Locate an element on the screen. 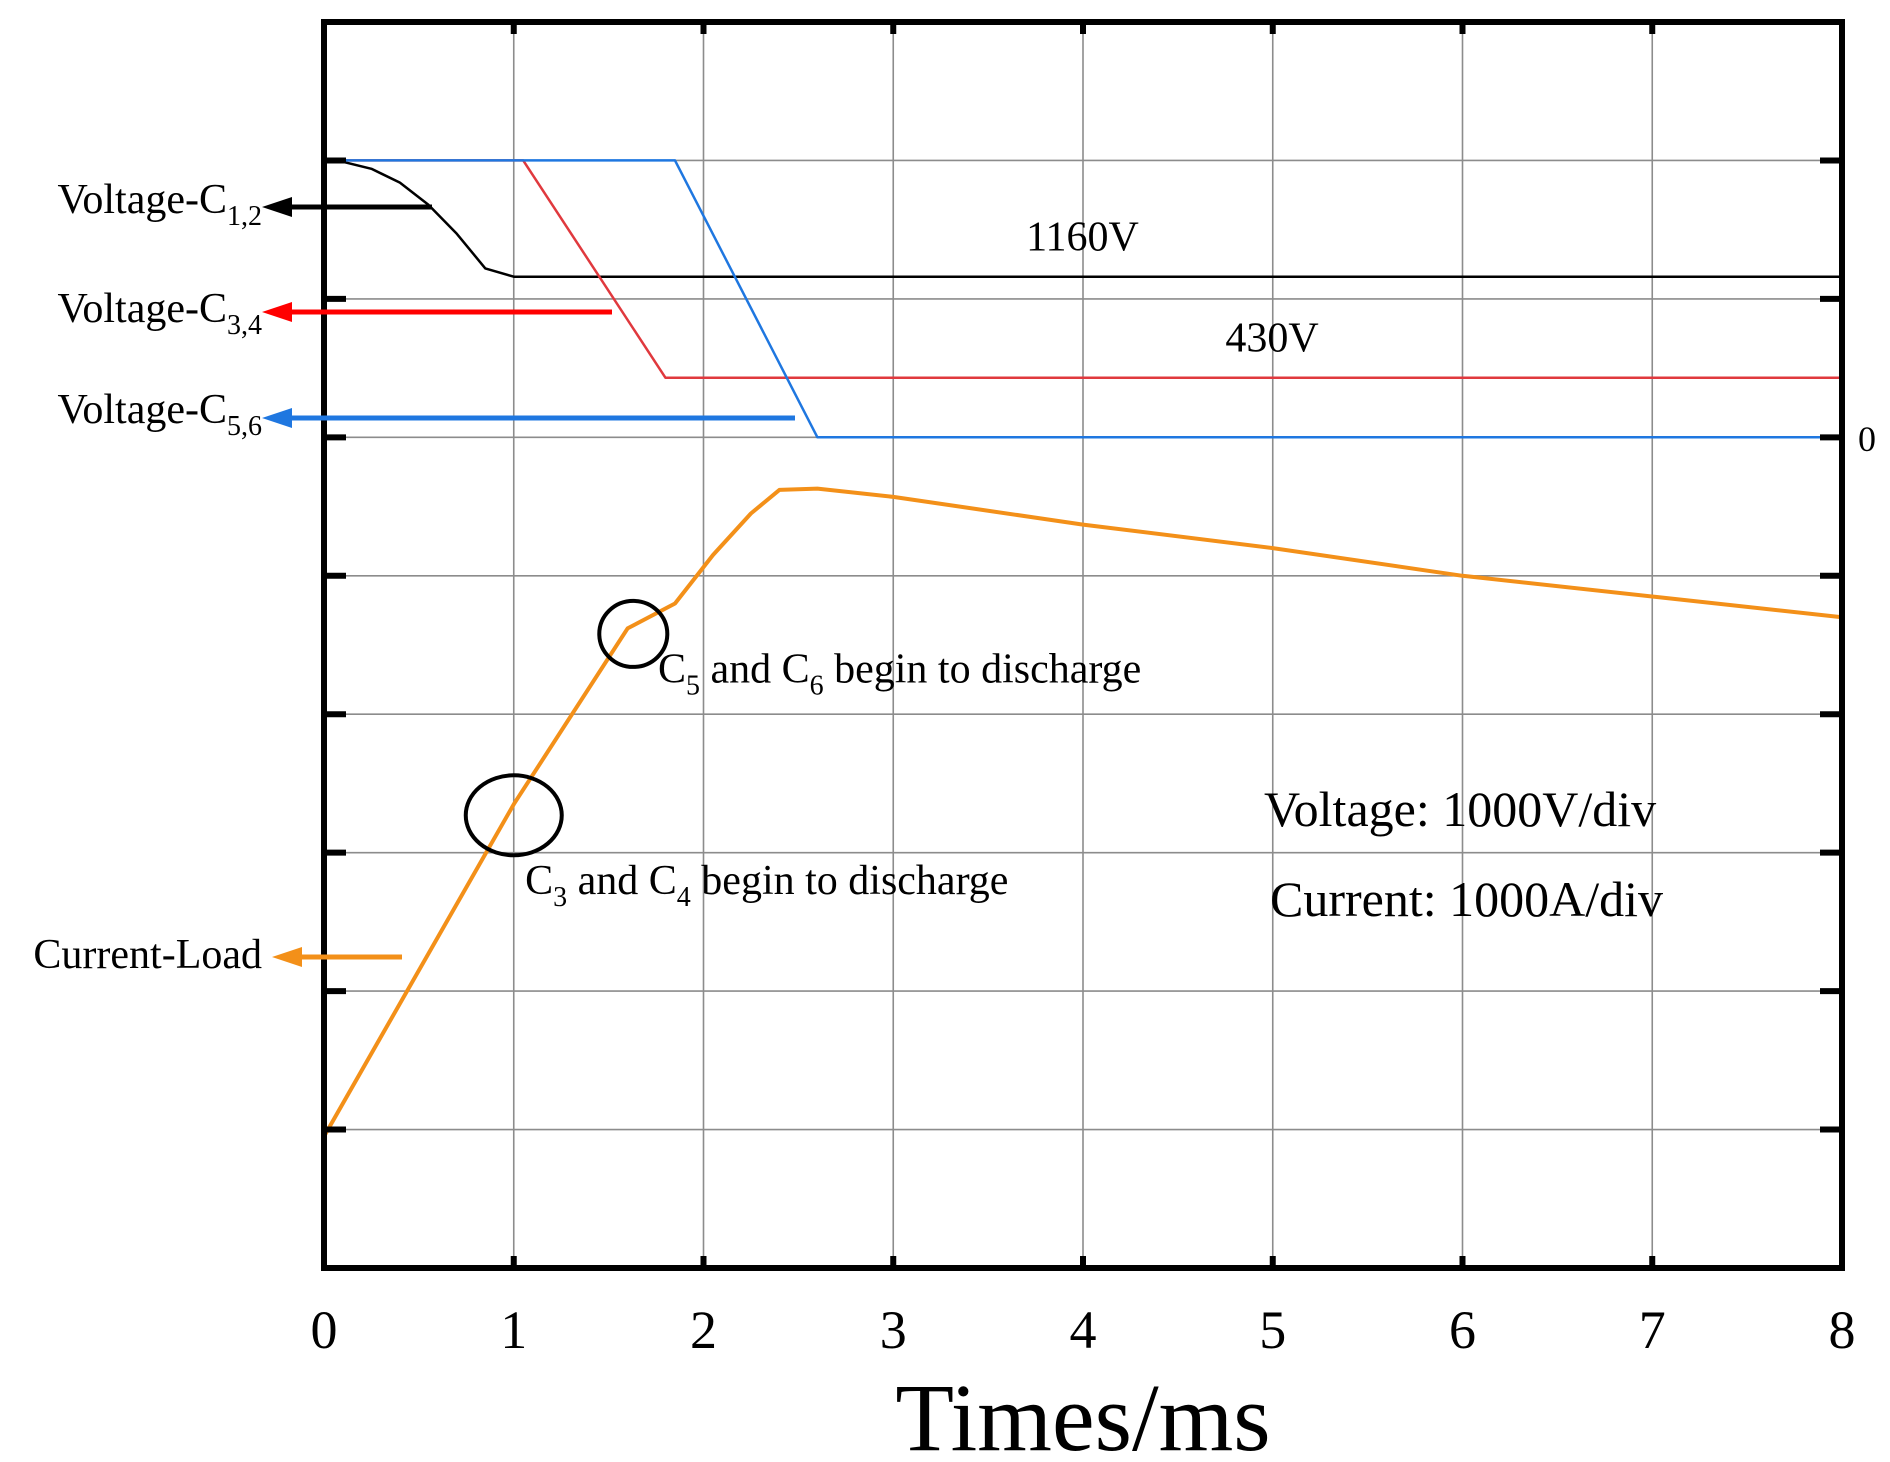  legend-label: Current-Load is located at coordinates (147, 955).